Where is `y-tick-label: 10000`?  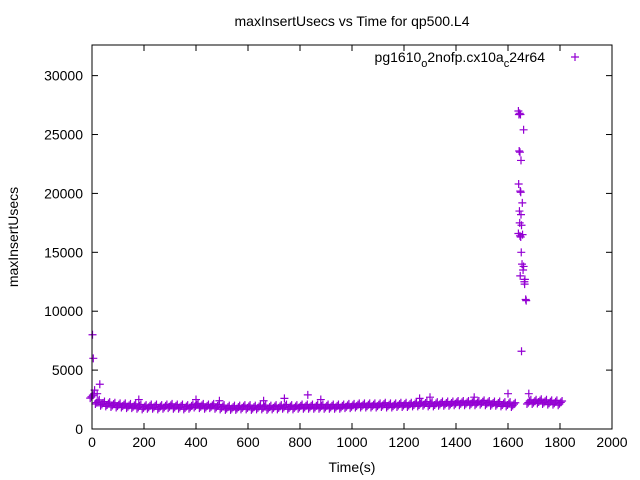
y-tick-label: 10000 is located at coordinates (63, 311).